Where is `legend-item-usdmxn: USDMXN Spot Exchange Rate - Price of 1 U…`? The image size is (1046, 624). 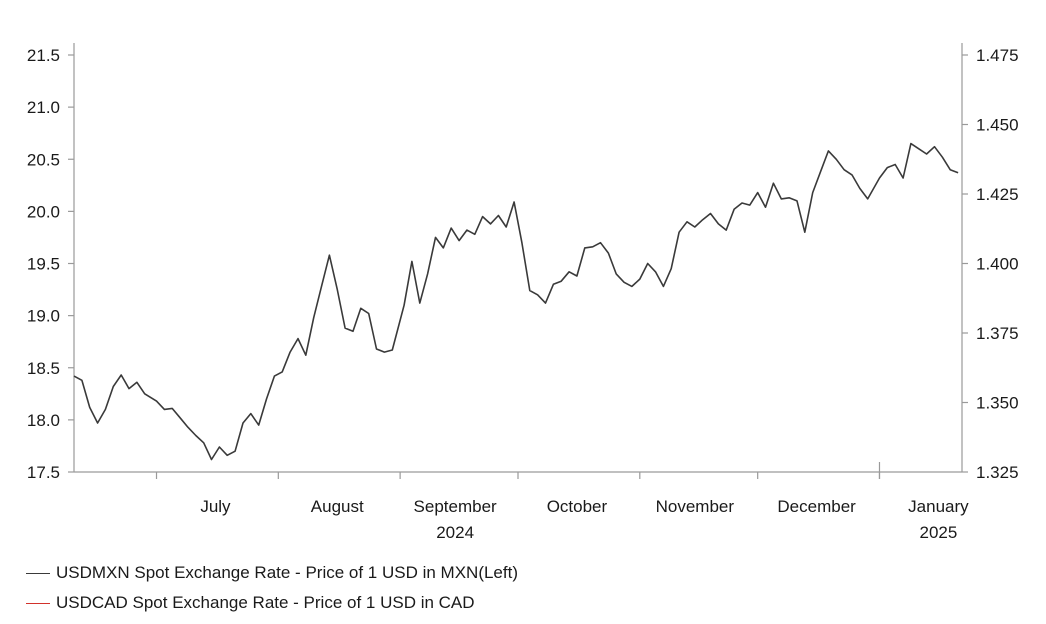
legend-item-usdmxn: USDMXN Spot Exchange Rate - Price of 1 U… is located at coordinates (272, 573).